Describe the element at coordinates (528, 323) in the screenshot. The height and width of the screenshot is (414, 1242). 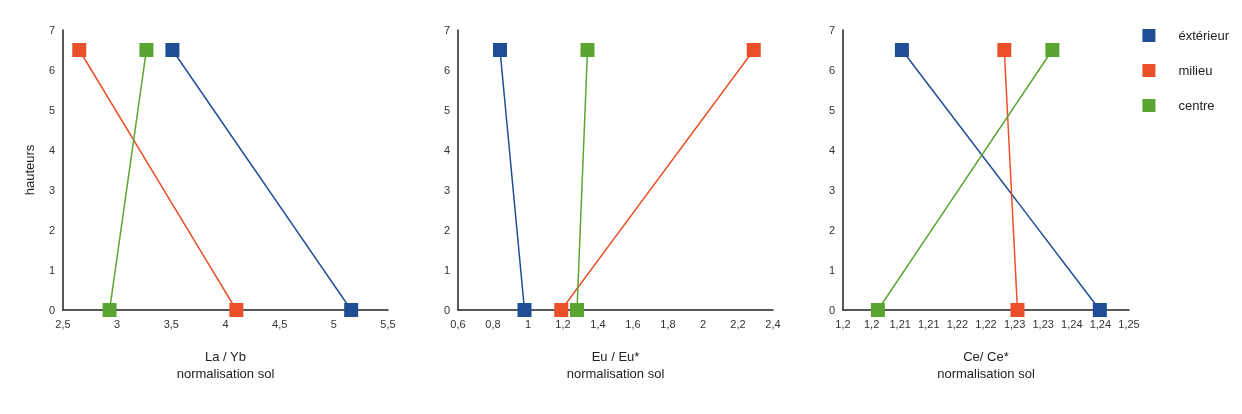
I see `x-tick-label: 1` at that location.